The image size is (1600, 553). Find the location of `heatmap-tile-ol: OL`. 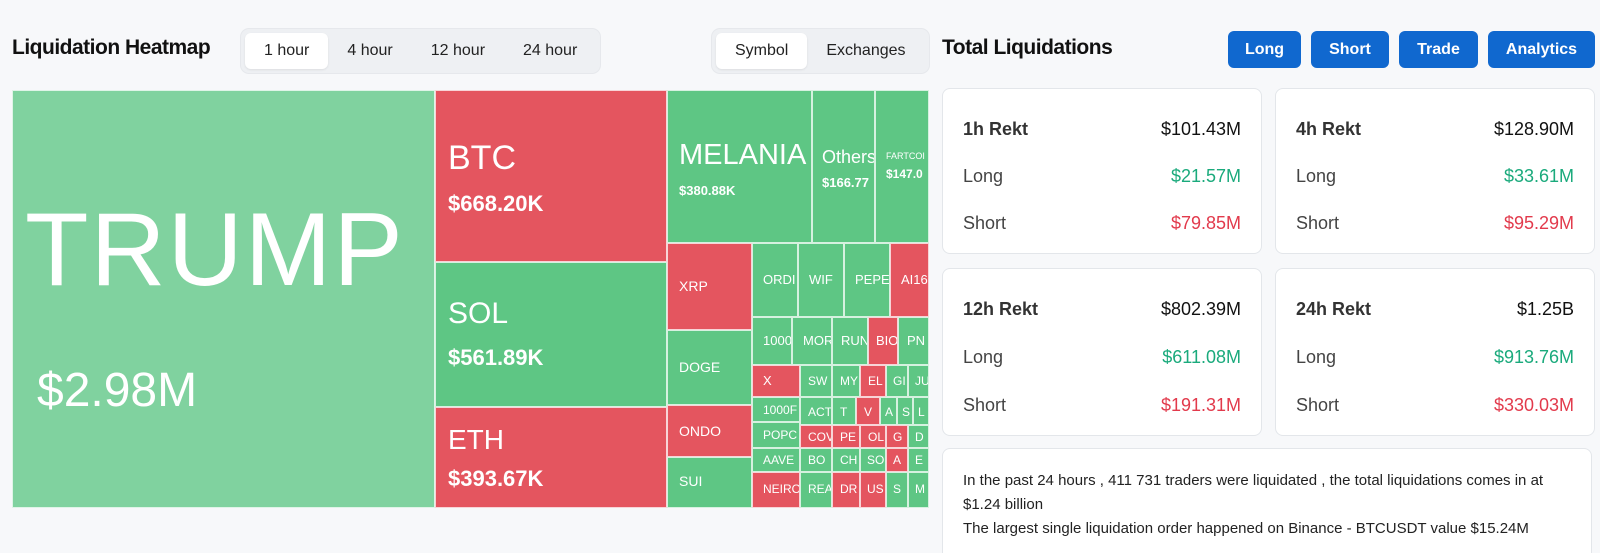

heatmap-tile-ol: OL is located at coordinates (873, 436).